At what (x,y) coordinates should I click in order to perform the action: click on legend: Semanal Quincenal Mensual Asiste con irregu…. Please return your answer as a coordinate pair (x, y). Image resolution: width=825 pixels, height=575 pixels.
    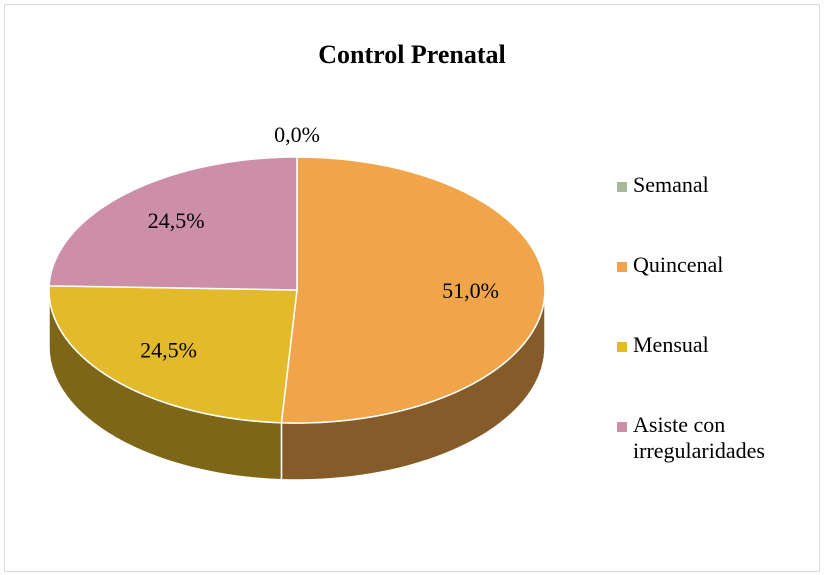
    Looking at the image, I should click on (715, 345).